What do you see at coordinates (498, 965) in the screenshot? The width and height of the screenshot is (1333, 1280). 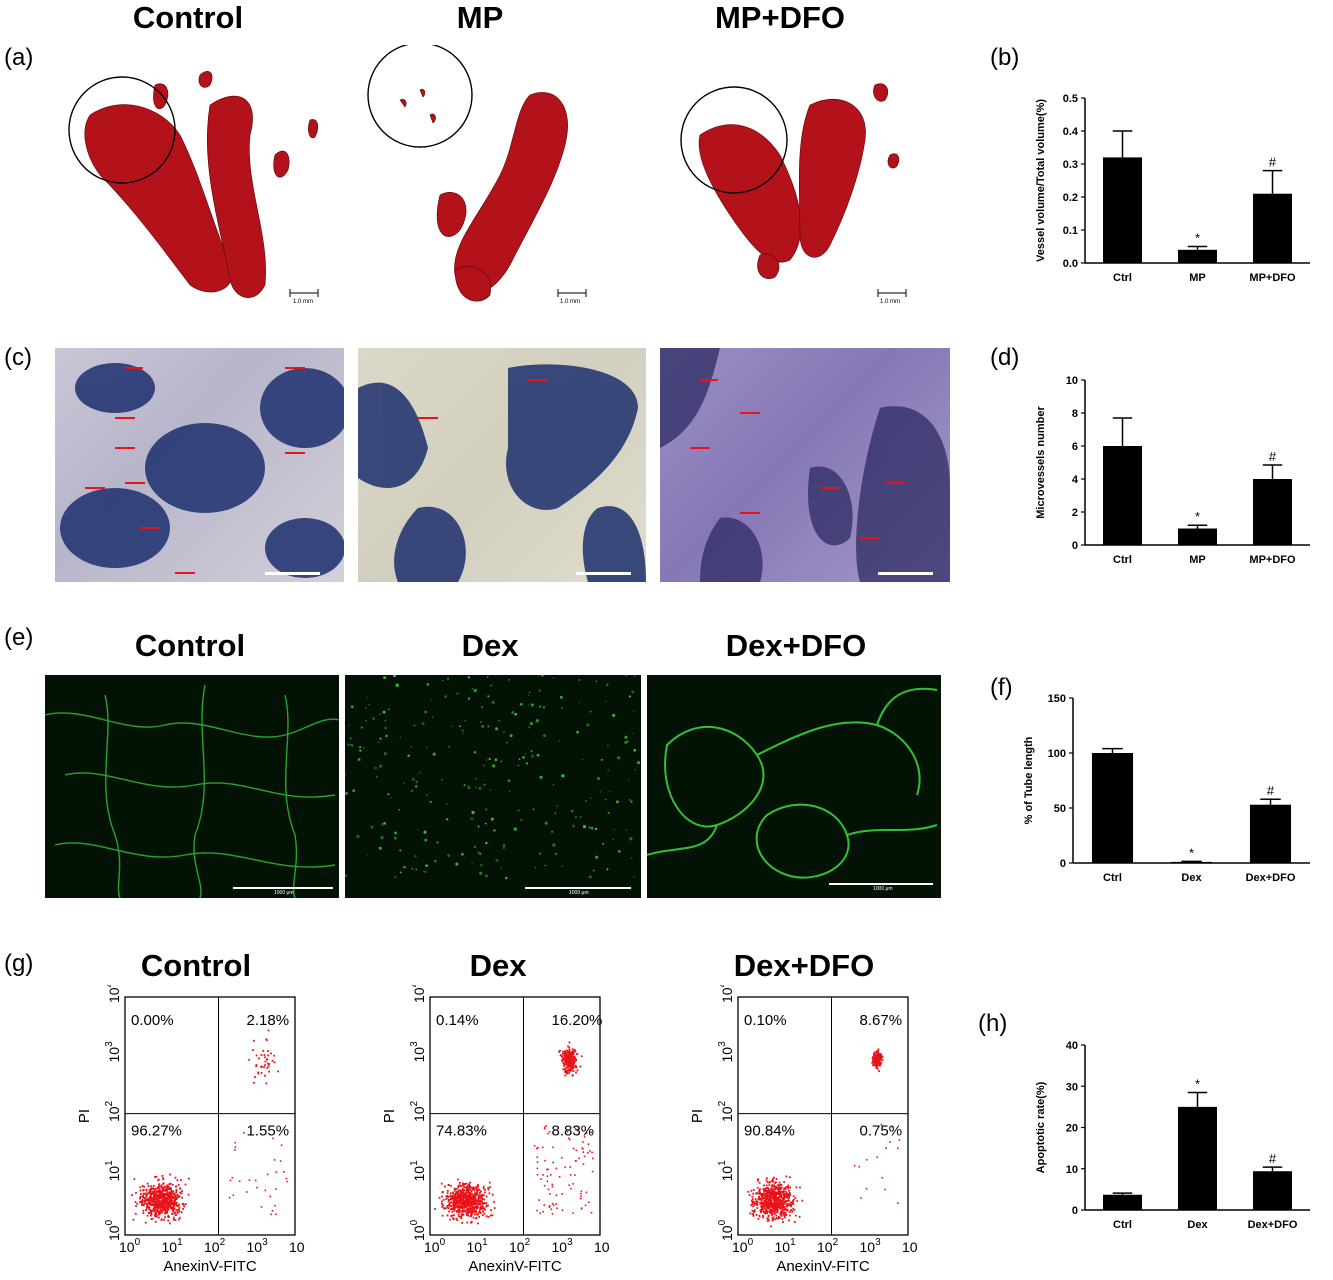 I see `row-g-title-dex: Dex` at bounding box center [498, 965].